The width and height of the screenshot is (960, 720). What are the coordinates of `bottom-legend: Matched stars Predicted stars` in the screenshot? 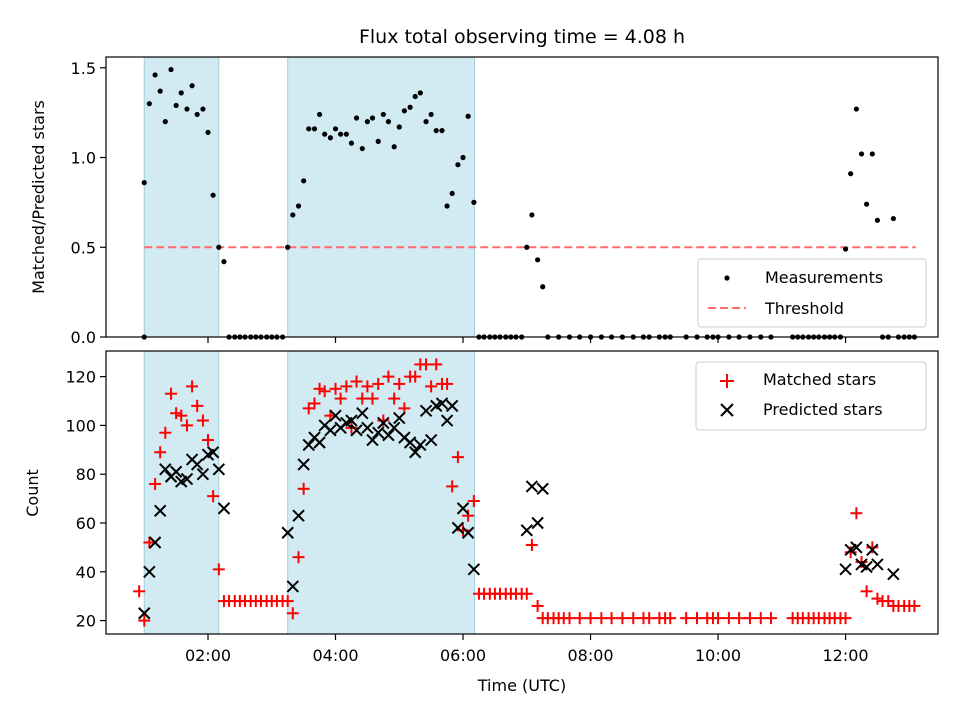 It's located at (811, 396).